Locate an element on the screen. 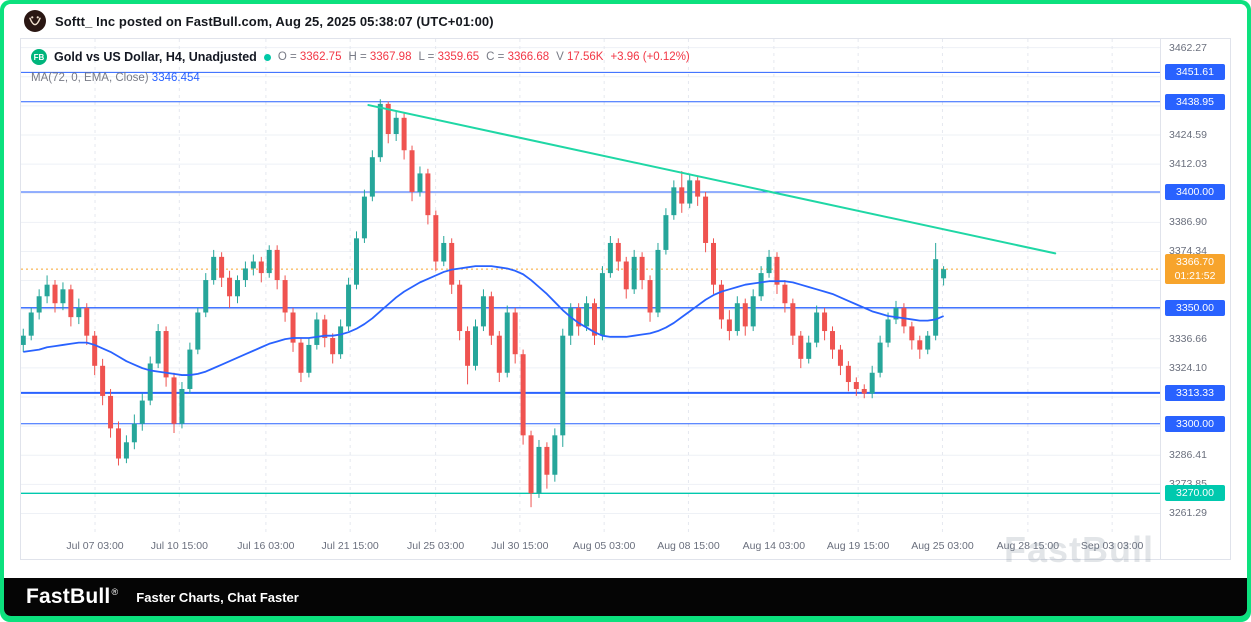 The width and height of the screenshot is (1251, 622). current-price-badge: 3366.70 01:21:52 is located at coordinates (1195, 269).